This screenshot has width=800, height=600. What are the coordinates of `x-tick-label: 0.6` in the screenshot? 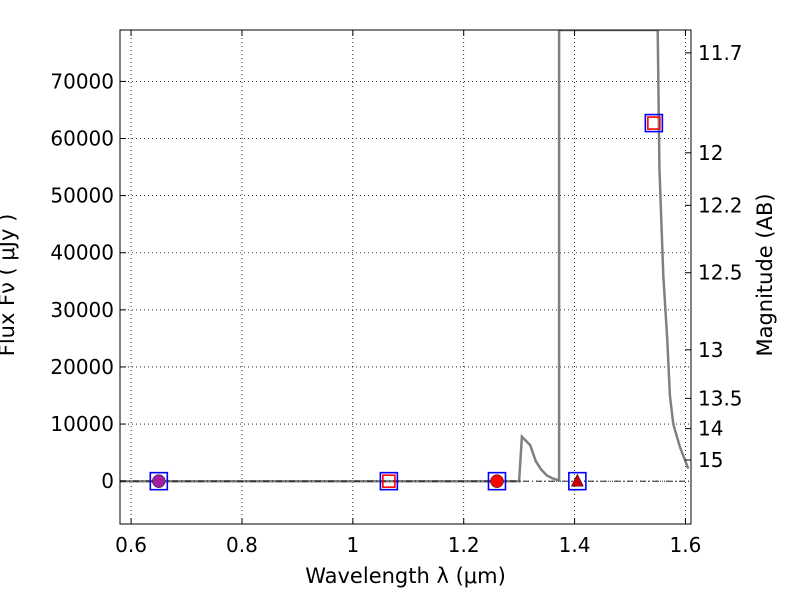 It's located at (131, 545).